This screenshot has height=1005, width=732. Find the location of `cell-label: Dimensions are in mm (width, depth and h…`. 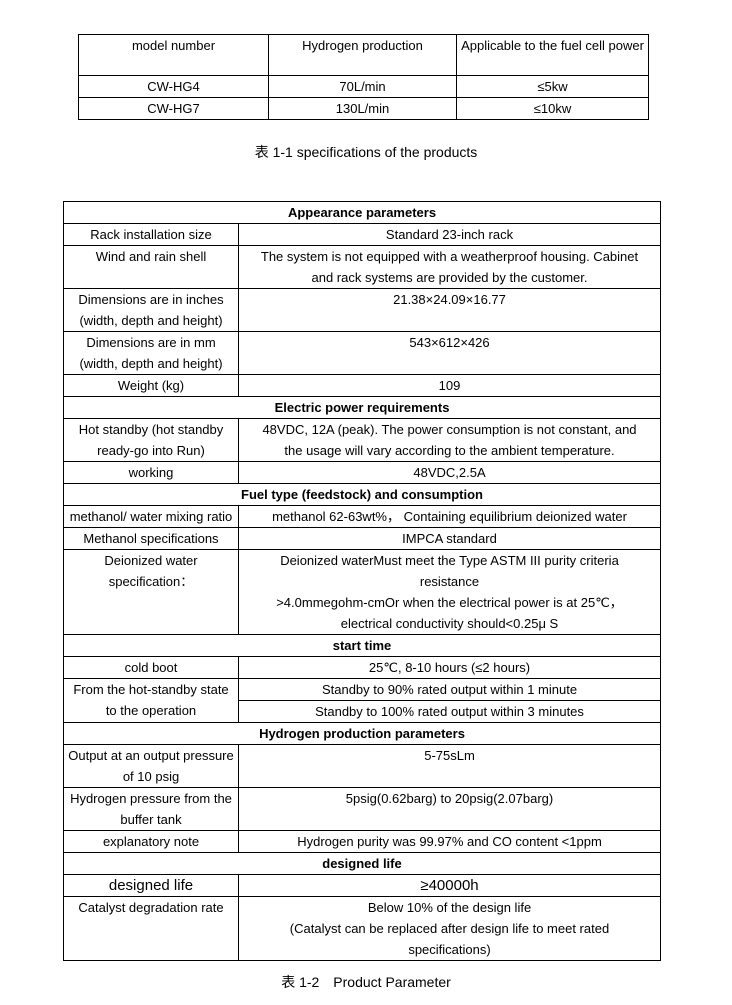

cell-label: Dimensions are in mm (width, depth and h… is located at coordinates (151, 353).